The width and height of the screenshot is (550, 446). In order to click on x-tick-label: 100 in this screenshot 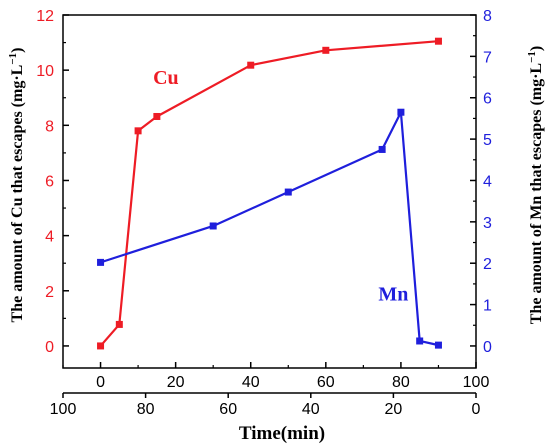, I will do `click(476, 382)`.